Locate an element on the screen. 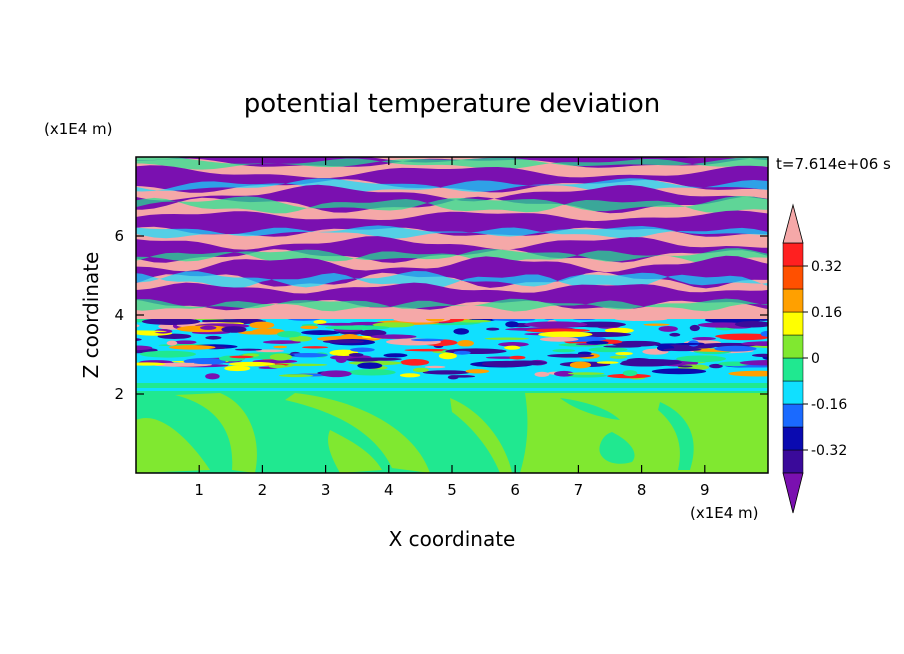  negative-band is located at coordinates (452, 162).